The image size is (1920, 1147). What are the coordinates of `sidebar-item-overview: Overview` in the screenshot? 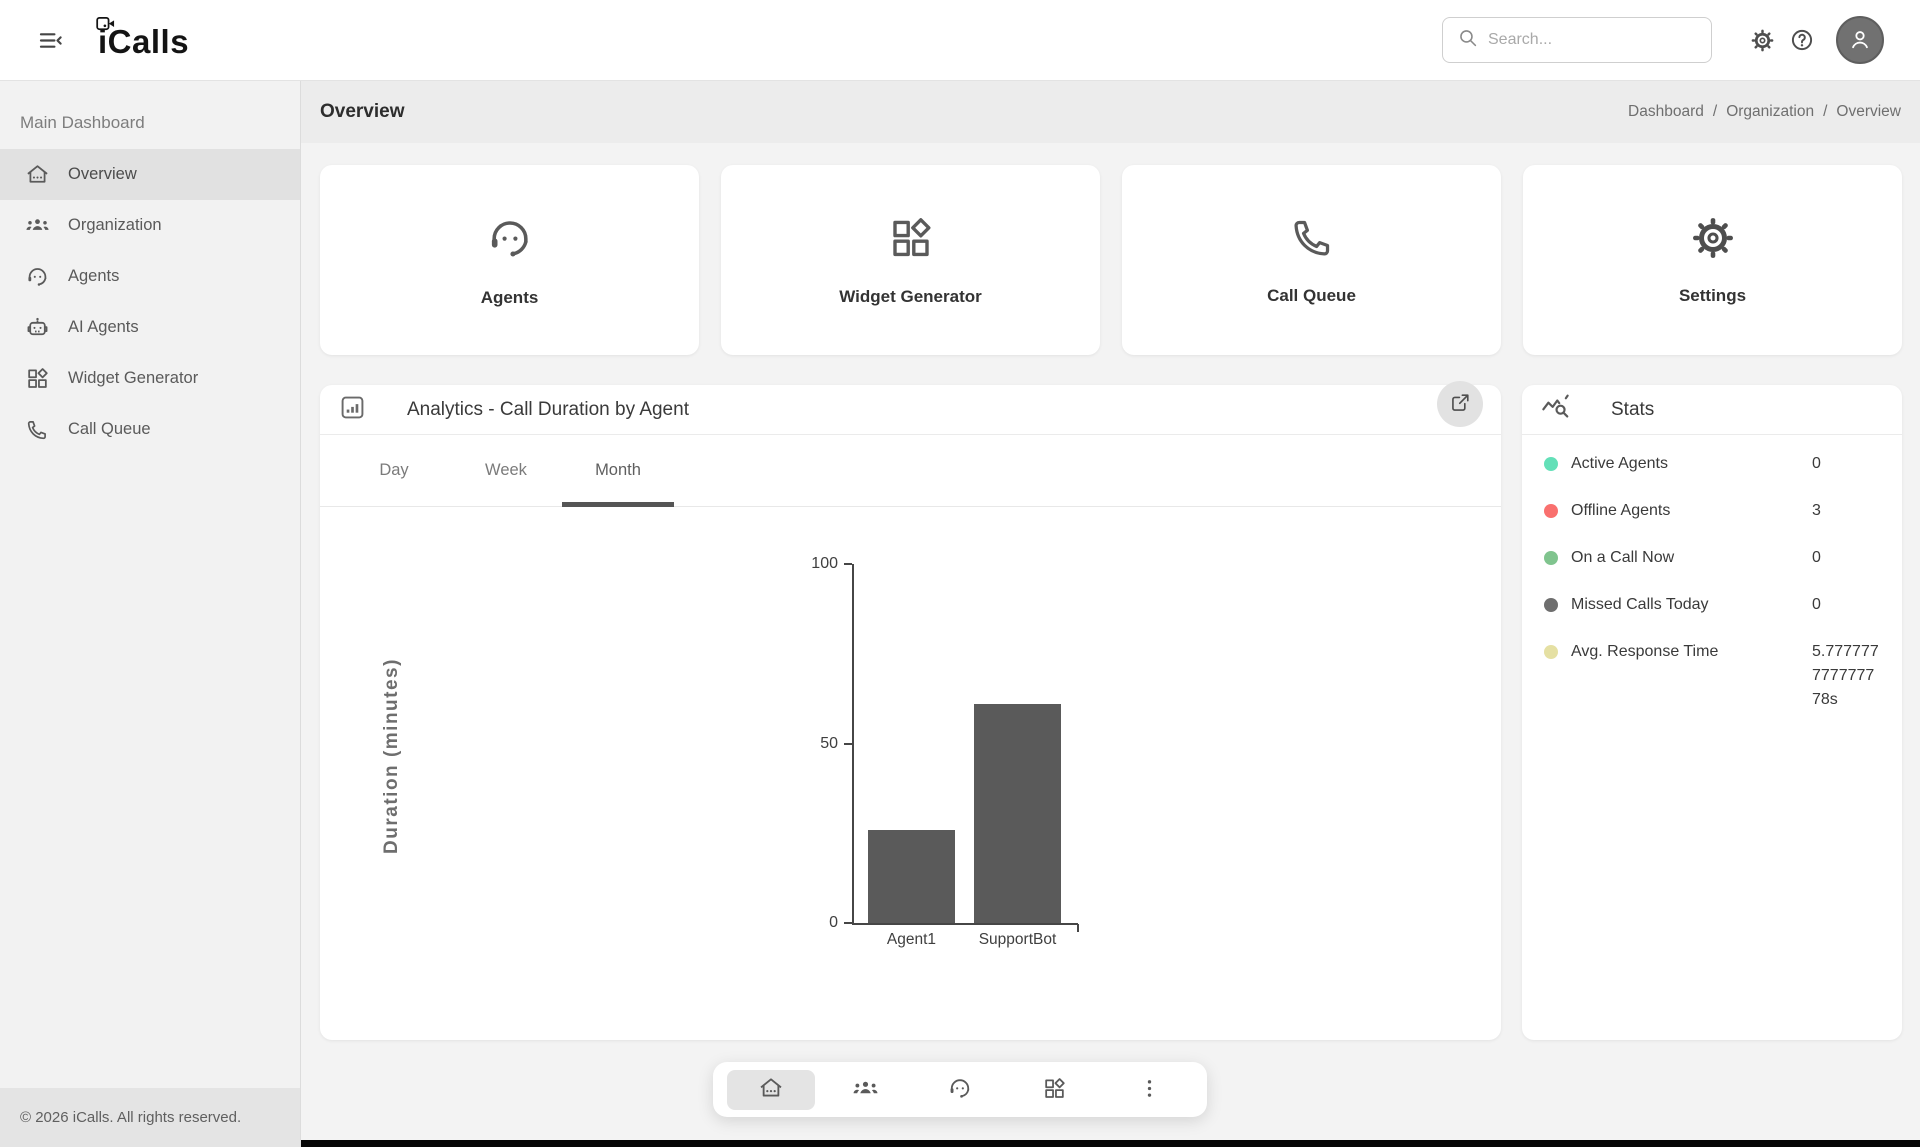 It's located at (150, 174).